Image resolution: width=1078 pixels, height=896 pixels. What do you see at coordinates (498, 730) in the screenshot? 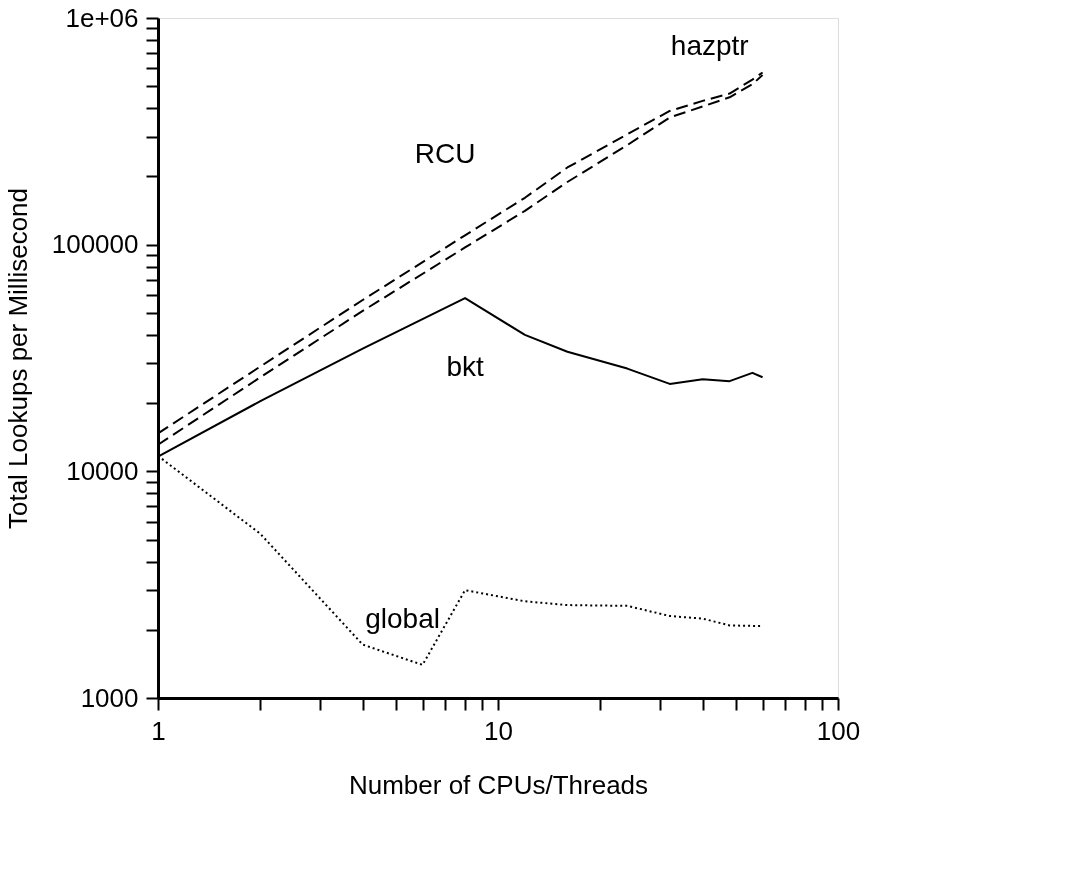
I see `x-tick-label: 10` at bounding box center [498, 730].